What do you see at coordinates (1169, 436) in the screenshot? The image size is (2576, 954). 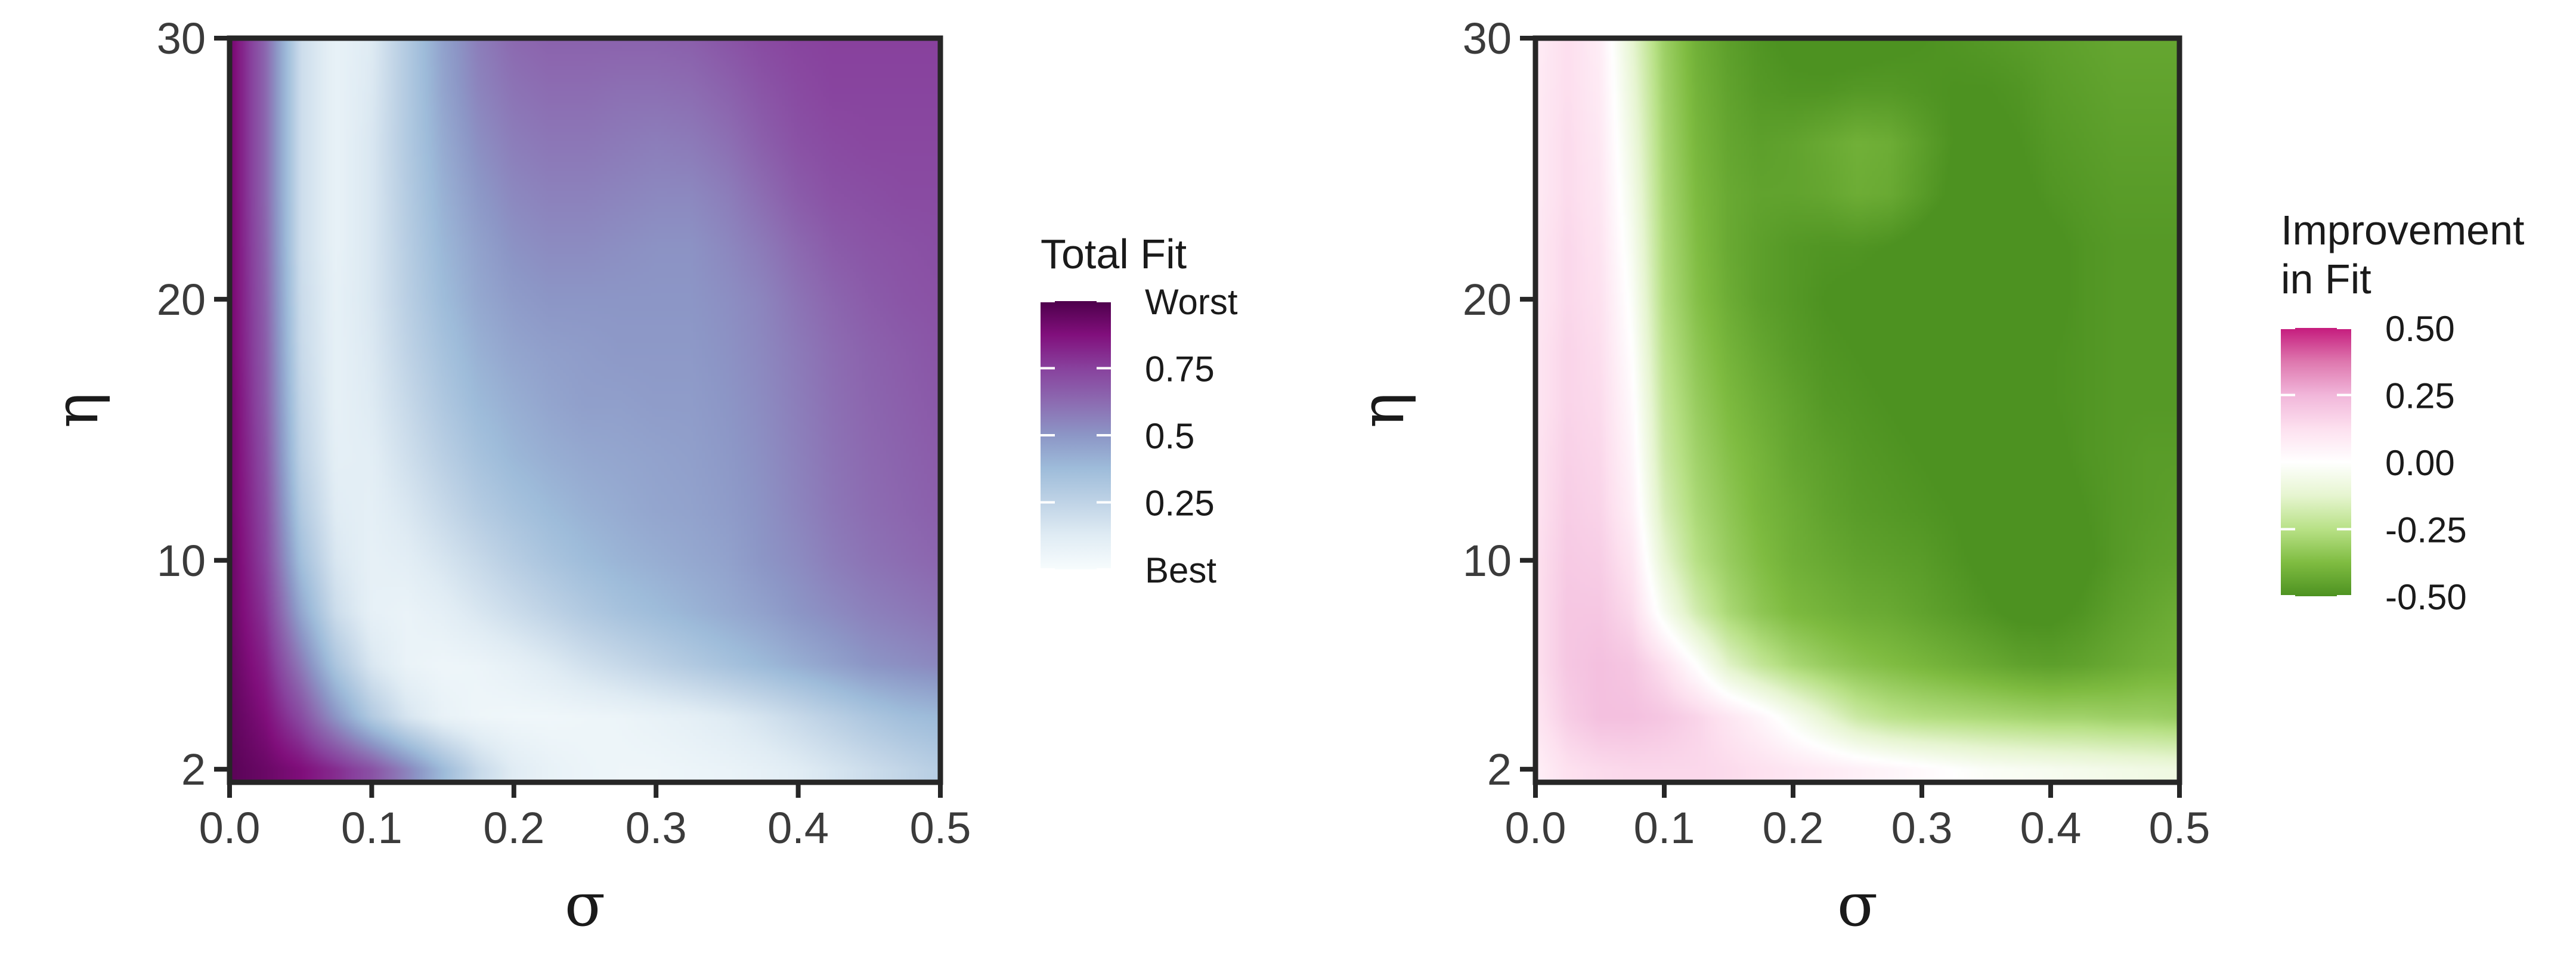 I see `legend-label: 0.5` at bounding box center [1169, 436].